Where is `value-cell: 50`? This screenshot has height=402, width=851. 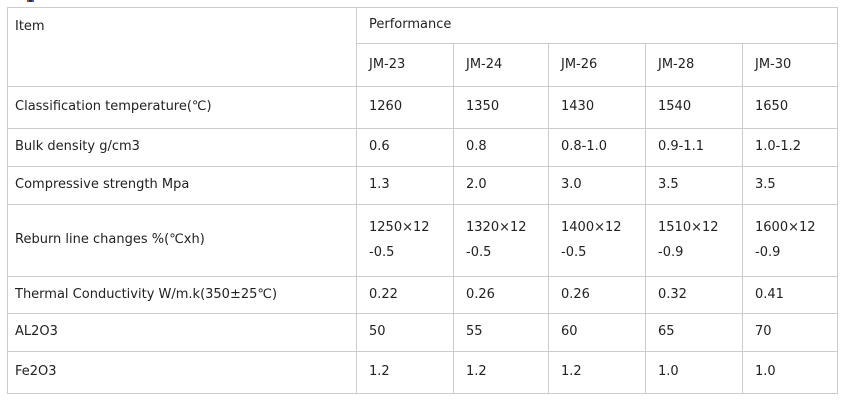 value-cell: 50 is located at coordinates (405, 332).